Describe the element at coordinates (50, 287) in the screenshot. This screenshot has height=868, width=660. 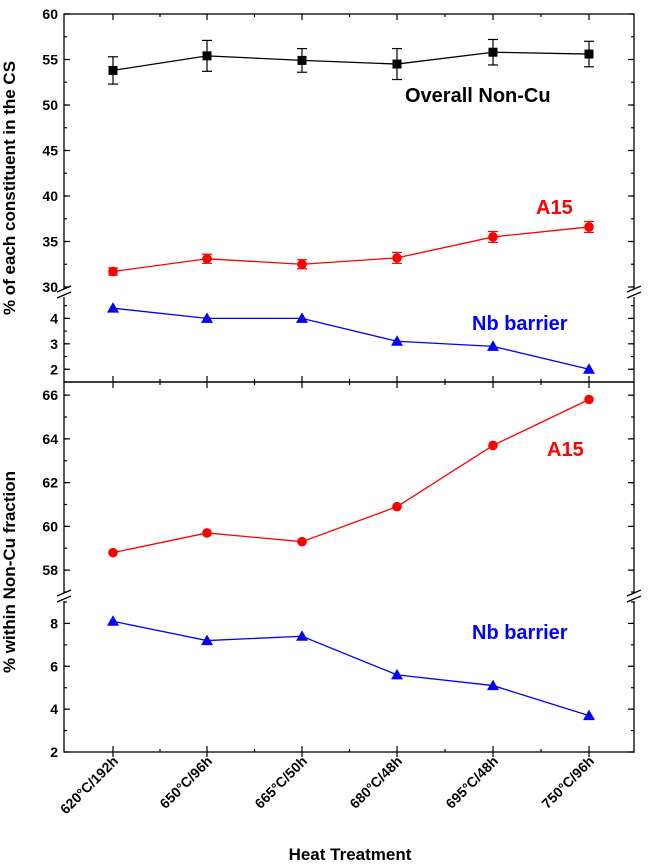
I see `y-tick-label: 30` at that location.